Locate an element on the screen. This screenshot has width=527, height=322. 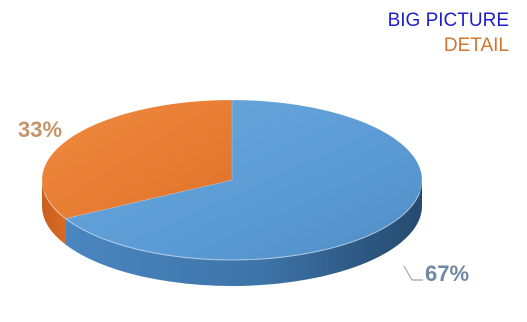
slice-detail is located at coordinates (137, 159).